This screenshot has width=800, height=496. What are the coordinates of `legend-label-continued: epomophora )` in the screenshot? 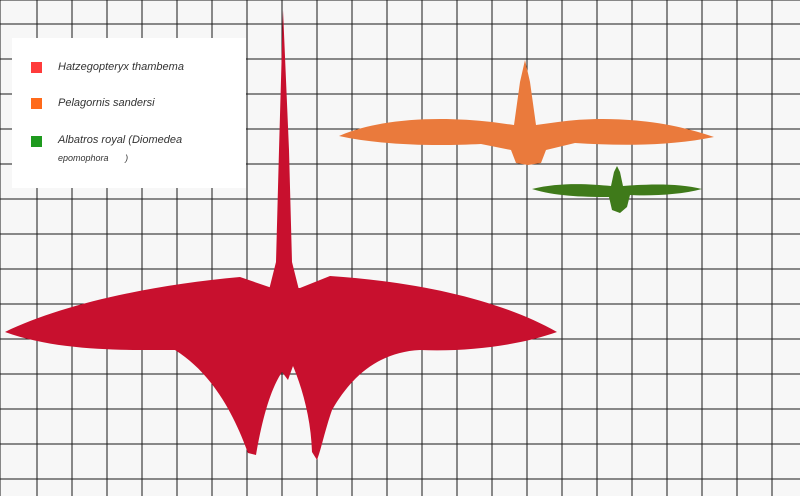 It's located at (93, 158).